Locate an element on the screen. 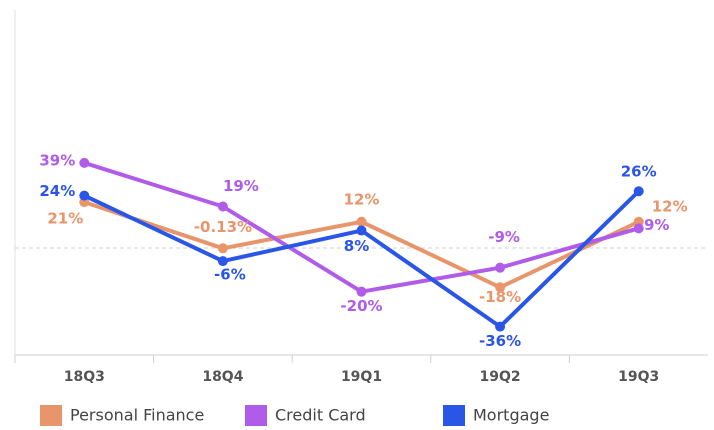 The height and width of the screenshot is (430, 714). data-label: -0.13% is located at coordinates (223, 227).